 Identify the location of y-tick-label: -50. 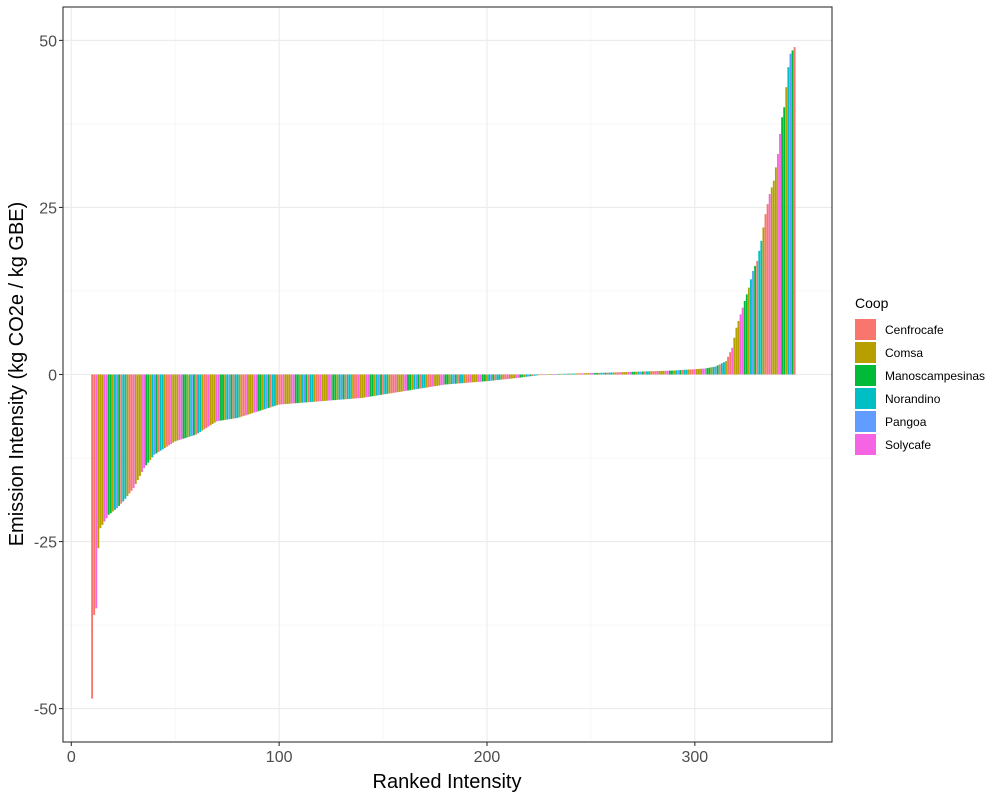
(45, 710).